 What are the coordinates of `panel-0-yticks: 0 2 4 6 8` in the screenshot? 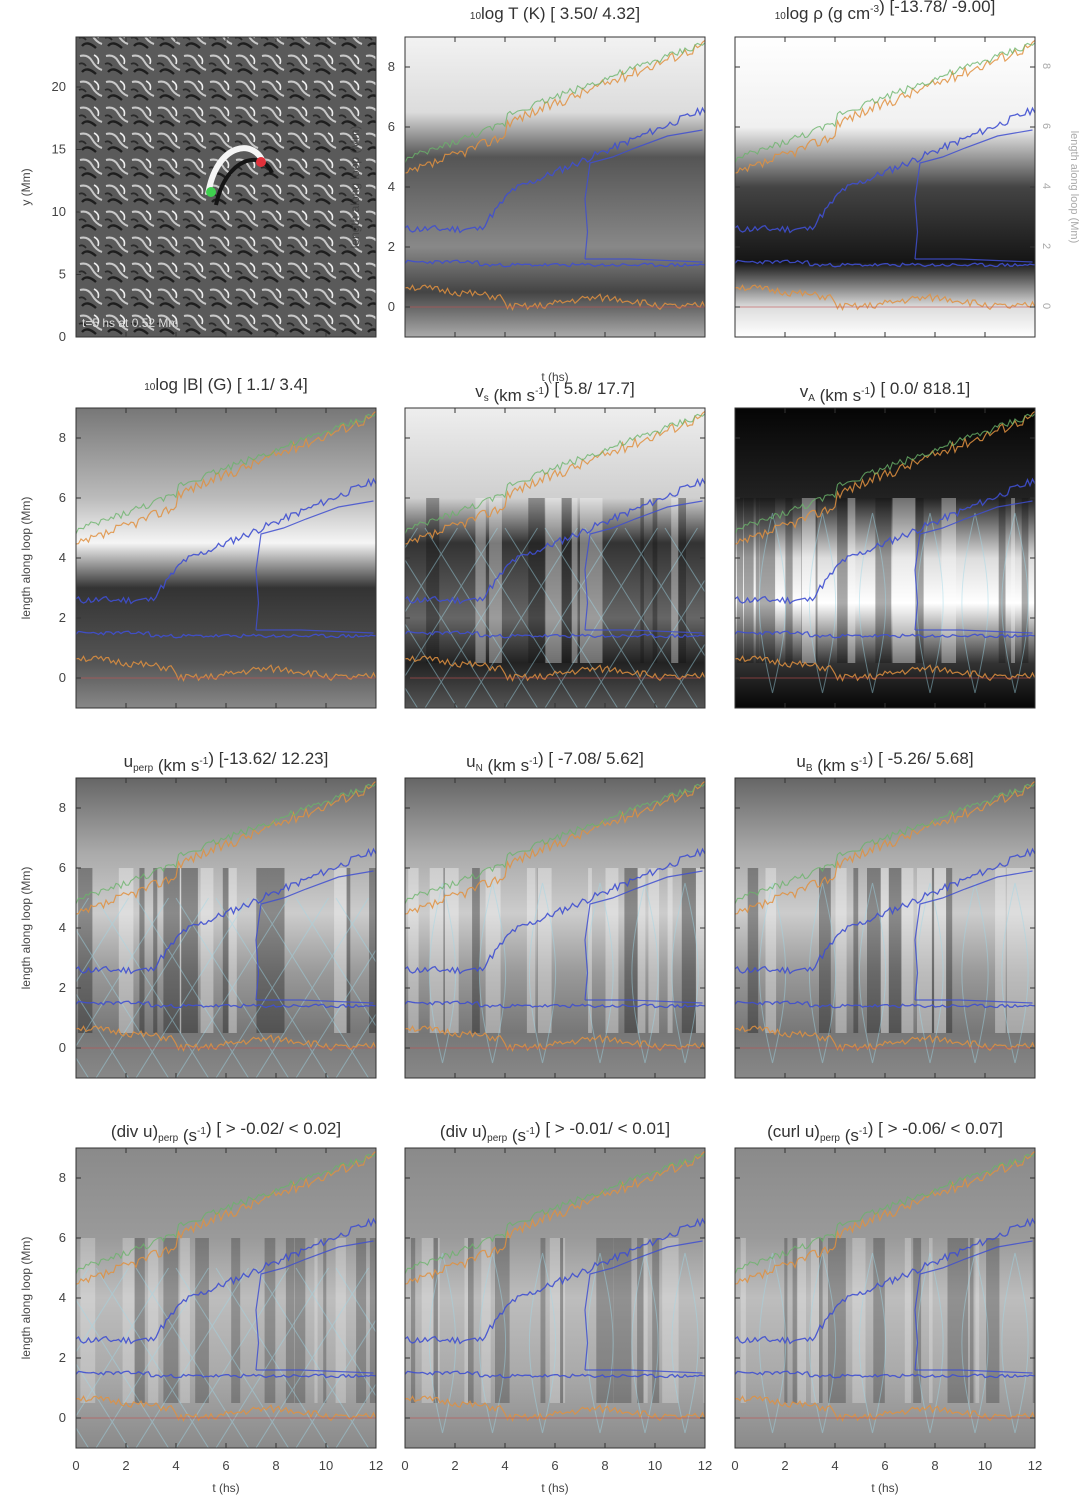 It's located at (399, 186).